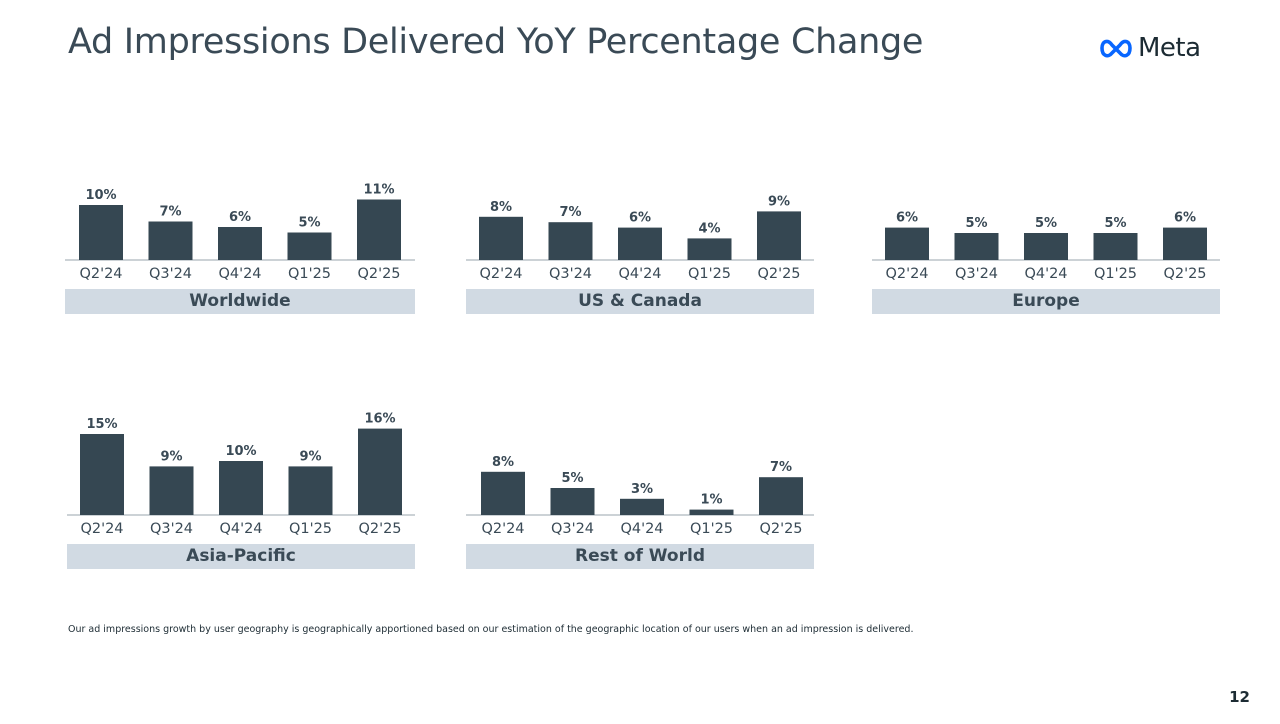 The image size is (1280, 724). Describe the element at coordinates (1116, 48) in the screenshot. I see `meta-infinity-icon` at that location.